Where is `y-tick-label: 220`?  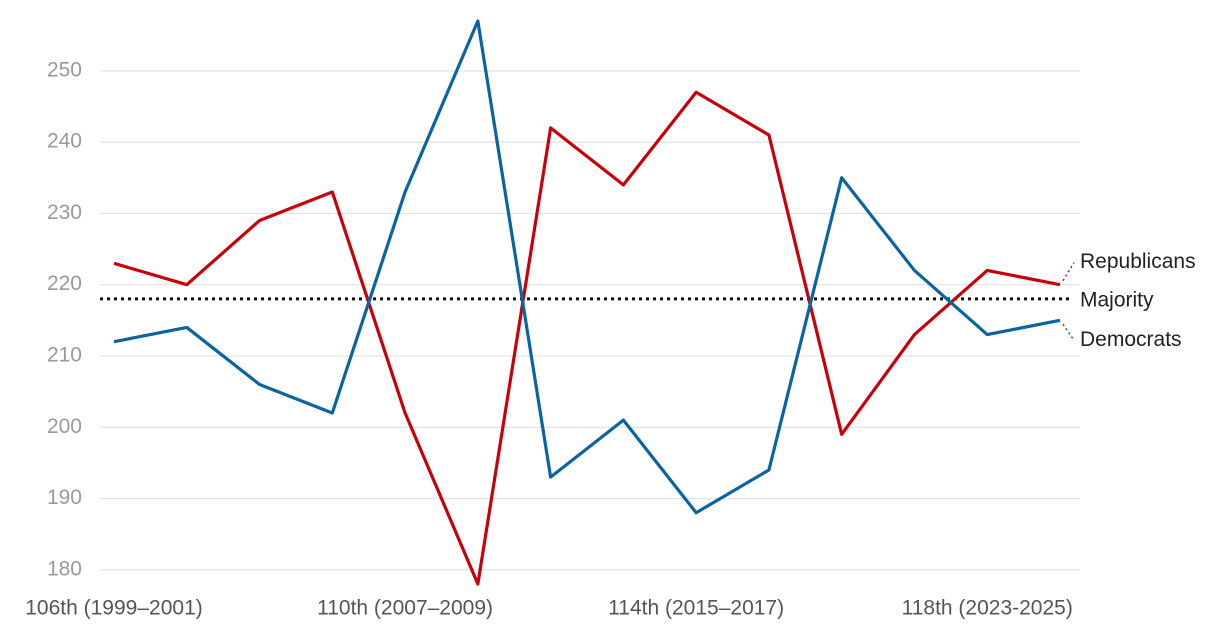
y-tick-label: 220 is located at coordinates (64, 283).